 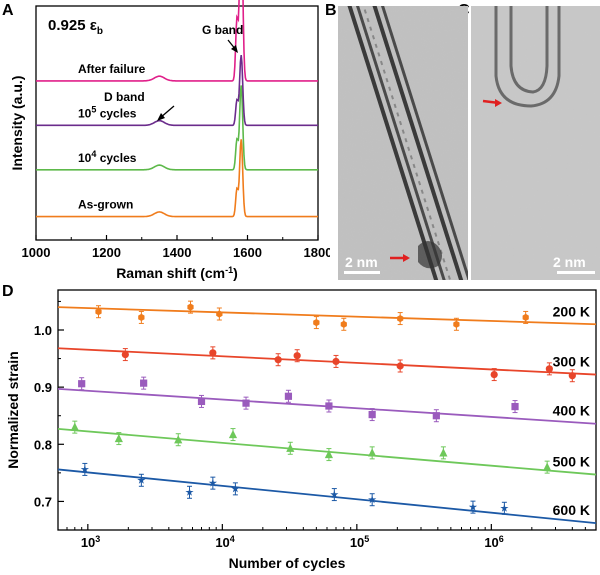 I want to click on panel-label-a: A, so click(x=8, y=10).